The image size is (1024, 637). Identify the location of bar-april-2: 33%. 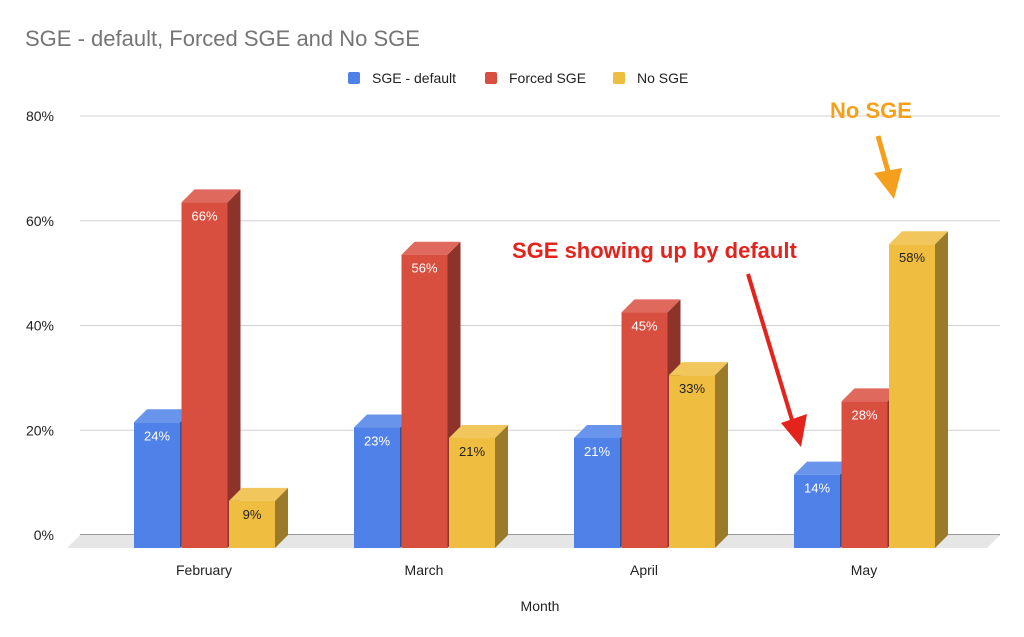
(698, 455).